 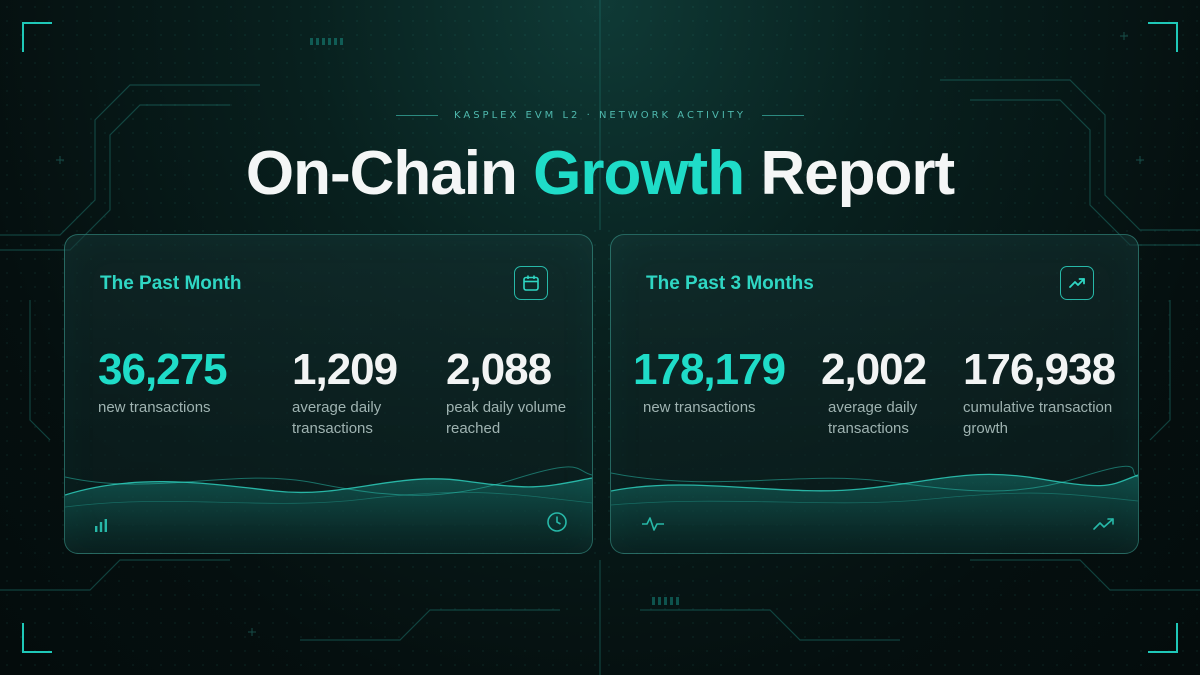 I want to click on card-title: The Past 3 Months, so click(x=730, y=283).